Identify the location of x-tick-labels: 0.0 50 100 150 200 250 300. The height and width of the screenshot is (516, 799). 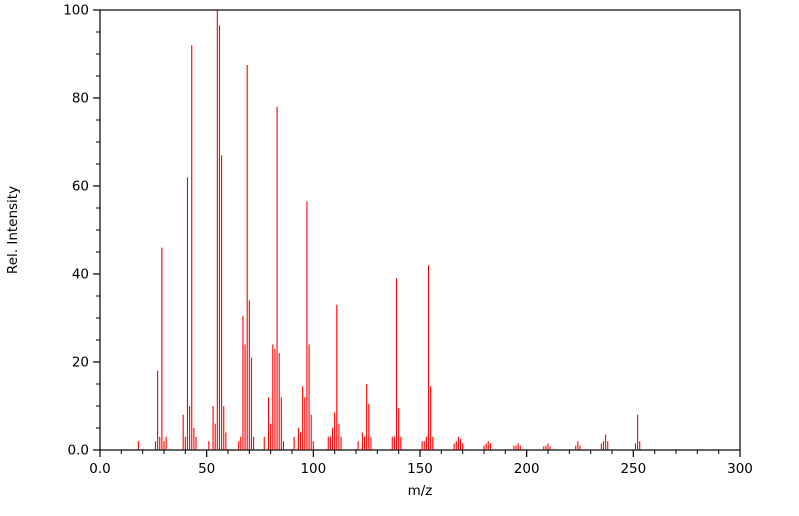
(421, 469).